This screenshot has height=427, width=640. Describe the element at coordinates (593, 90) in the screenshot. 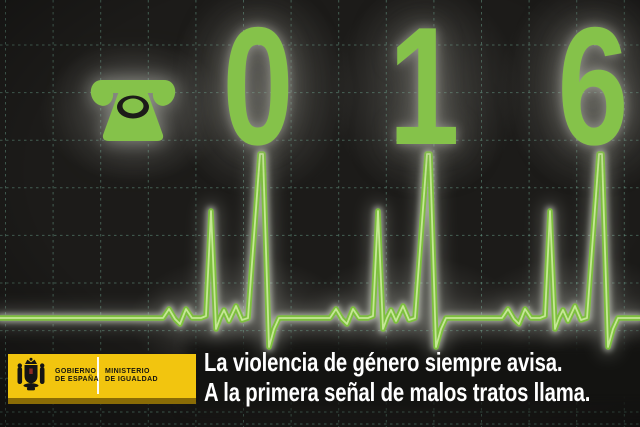

I see `hotline-digit-6: 6` at that location.